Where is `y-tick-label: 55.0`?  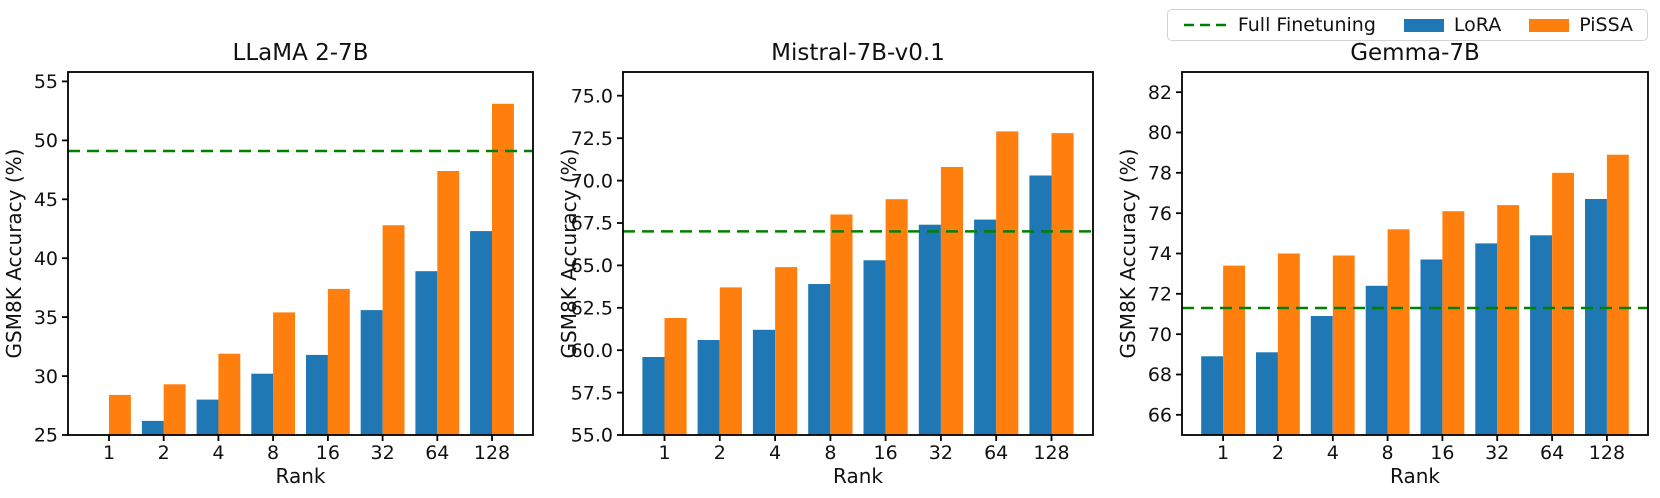
y-tick-label: 55.0 is located at coordinates (592, 436).